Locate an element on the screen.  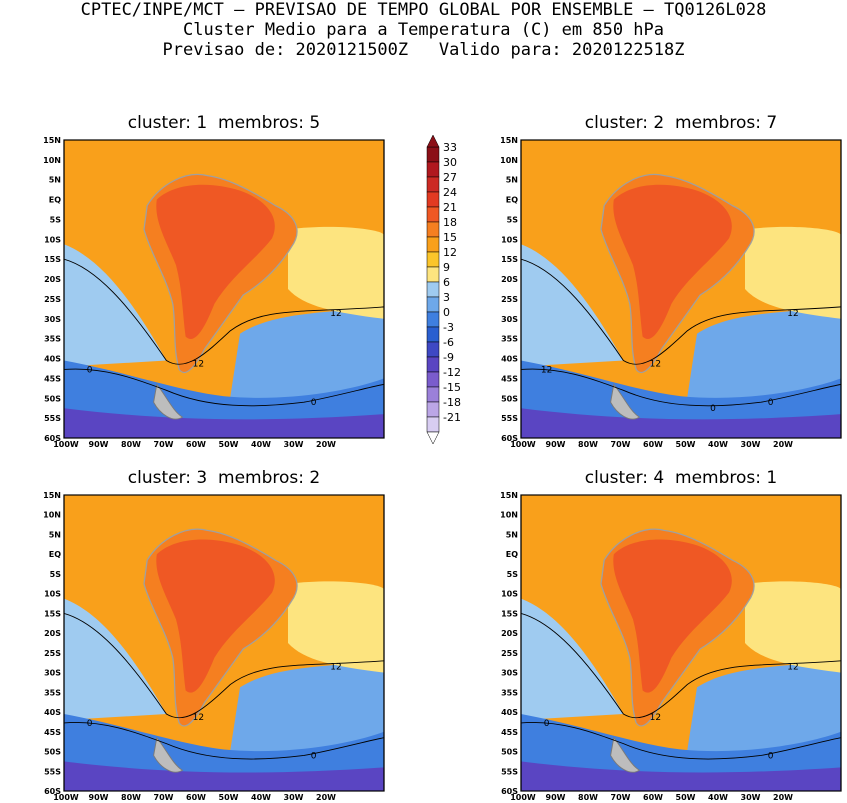
panel-2-title: cluster: 2 membros: 7 is located at coordinates (681, 123).